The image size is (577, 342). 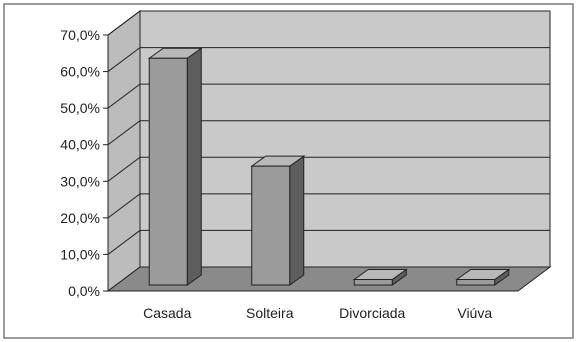 What do you see at coordinates (329, 279) in the screenshot?
I see `floor` at bounding box center [329, 279].